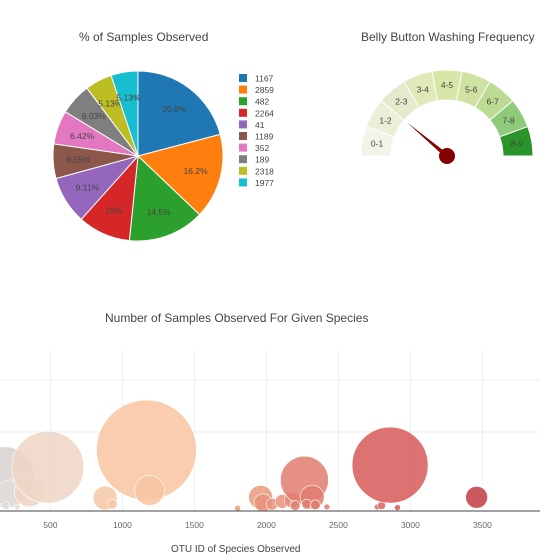 Image resolution: width=555 pixels, height=560 pixels. I want to click on gauge-segment-label: 6-7, so click(492, 102).